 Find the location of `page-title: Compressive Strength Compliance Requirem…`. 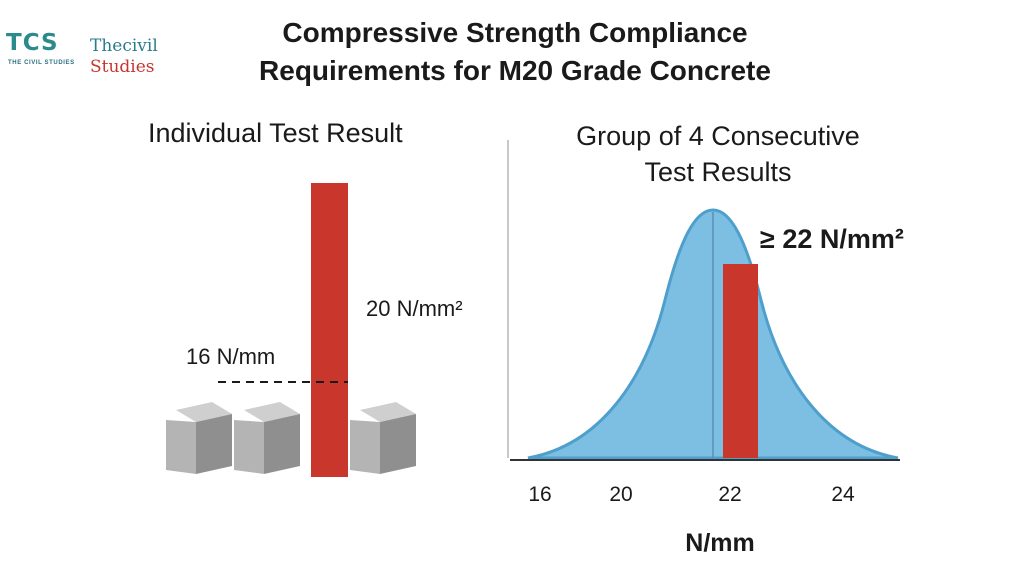

page-title: Compressive Strength Compliance Requirem… is located at coordinates (515, 52).